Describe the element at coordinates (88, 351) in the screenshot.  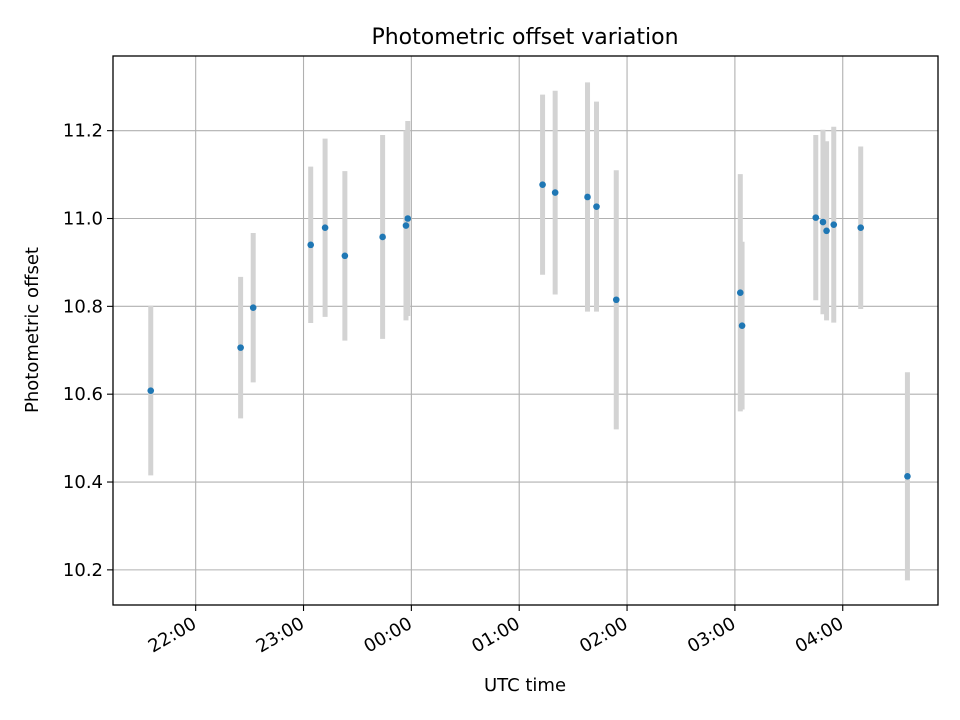
I see `y-axis-ticks: 10.2 10.4 10.6 10.8 11.0 11.2` at that location.